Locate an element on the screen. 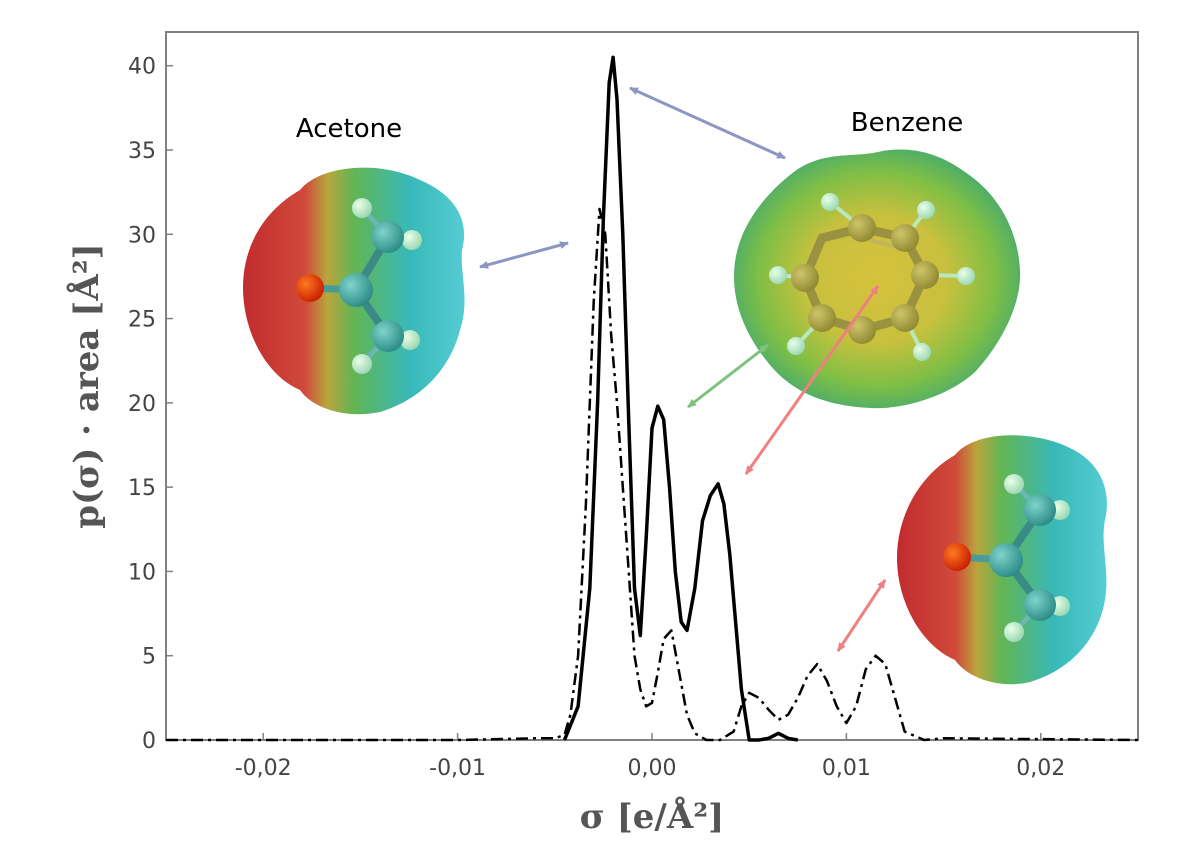 The width and height of the screenshot is (1196, 854). y-tick-label: 0 is located at coordinates (149, 741).